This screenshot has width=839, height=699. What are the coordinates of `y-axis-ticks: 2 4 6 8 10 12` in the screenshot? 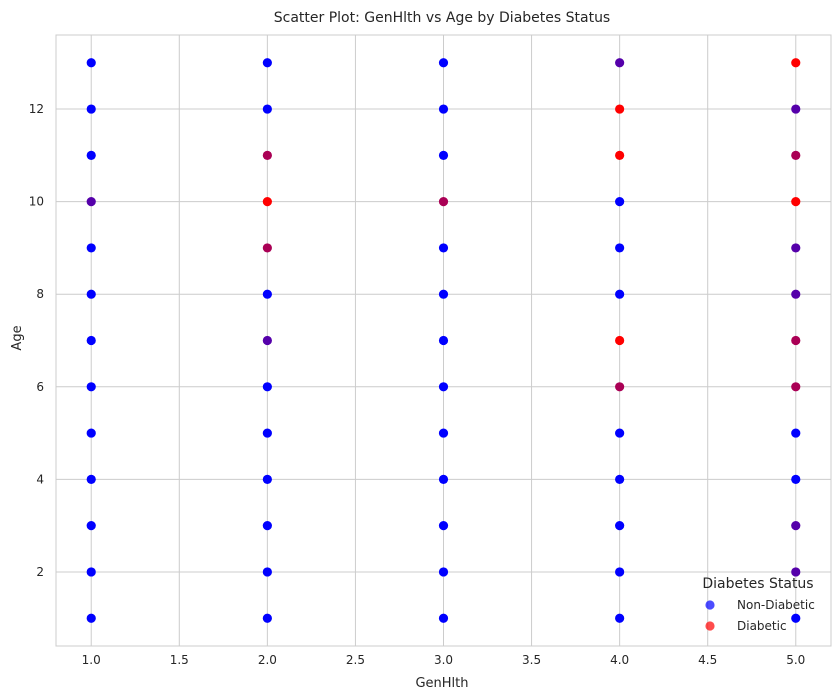 It's located at (36, 340).